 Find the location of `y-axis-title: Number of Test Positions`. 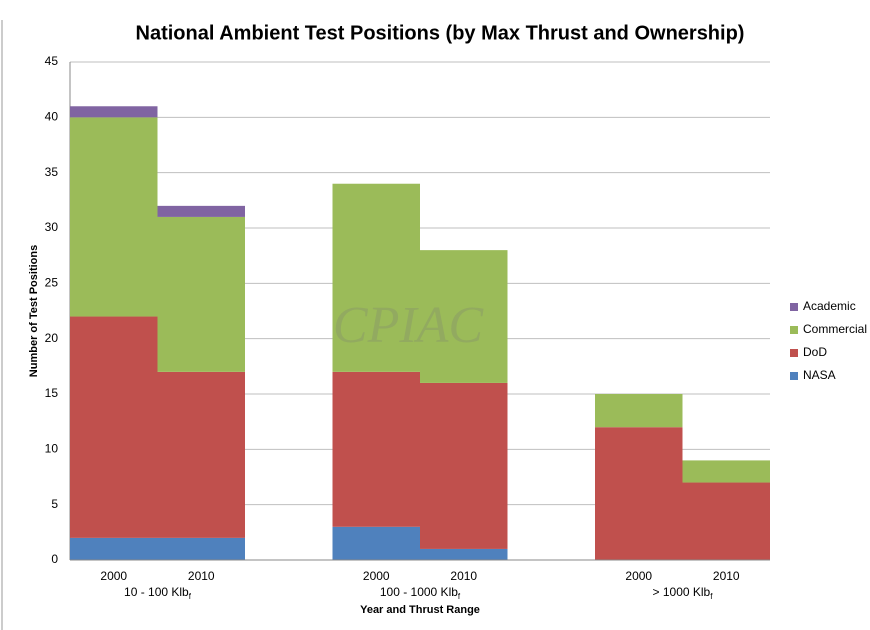

y-axis-title: Number of Test Positions is located at coordinates (34, 311).